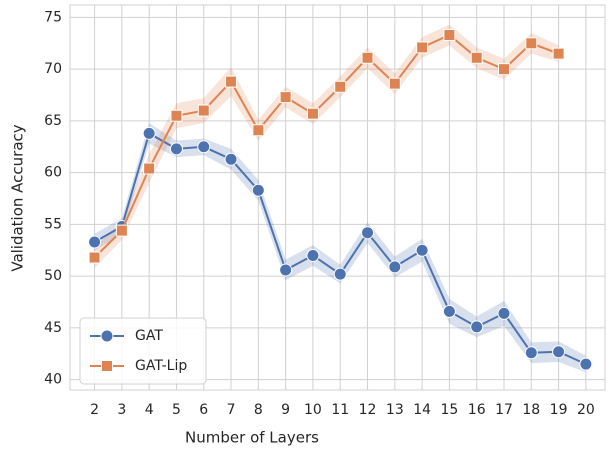 The image size is (614, 452). What do you see at coordinates (559, 410) in the screenshot?
I see `x-tick-label: 19` at bounding box center [559, 410].